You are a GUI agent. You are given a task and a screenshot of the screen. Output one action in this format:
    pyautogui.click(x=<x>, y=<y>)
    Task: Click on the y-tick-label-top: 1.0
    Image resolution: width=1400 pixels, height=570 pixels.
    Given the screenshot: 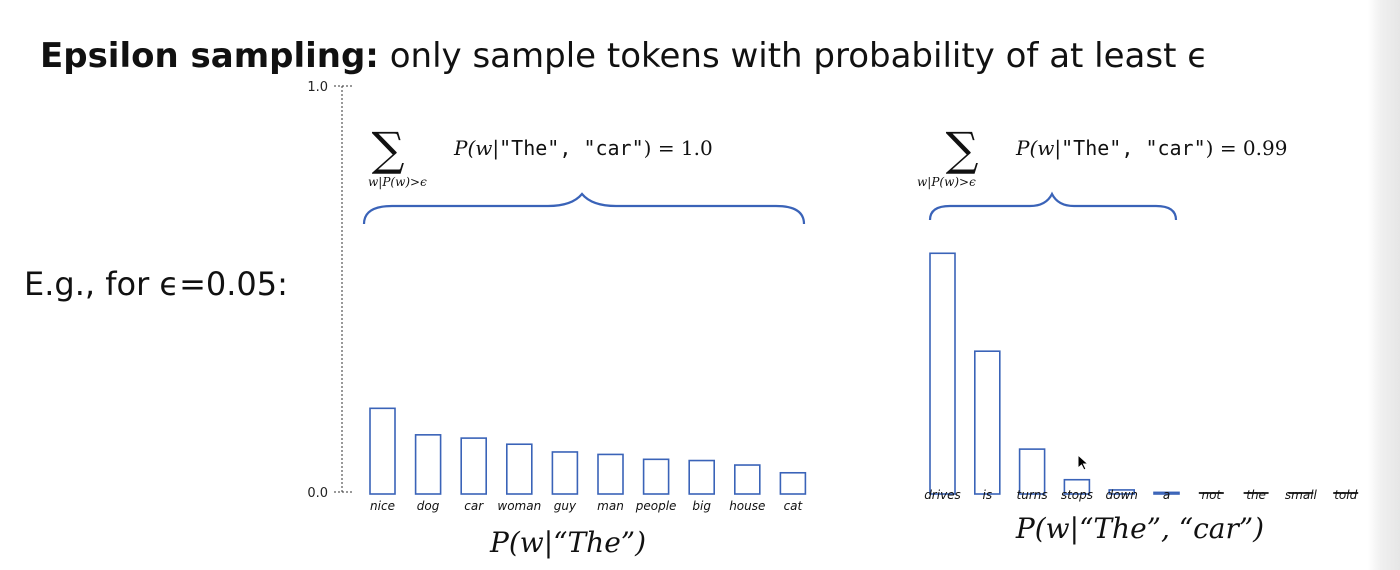 What is the action you would take?
    pyautogui.click(x=317, y=87)
    